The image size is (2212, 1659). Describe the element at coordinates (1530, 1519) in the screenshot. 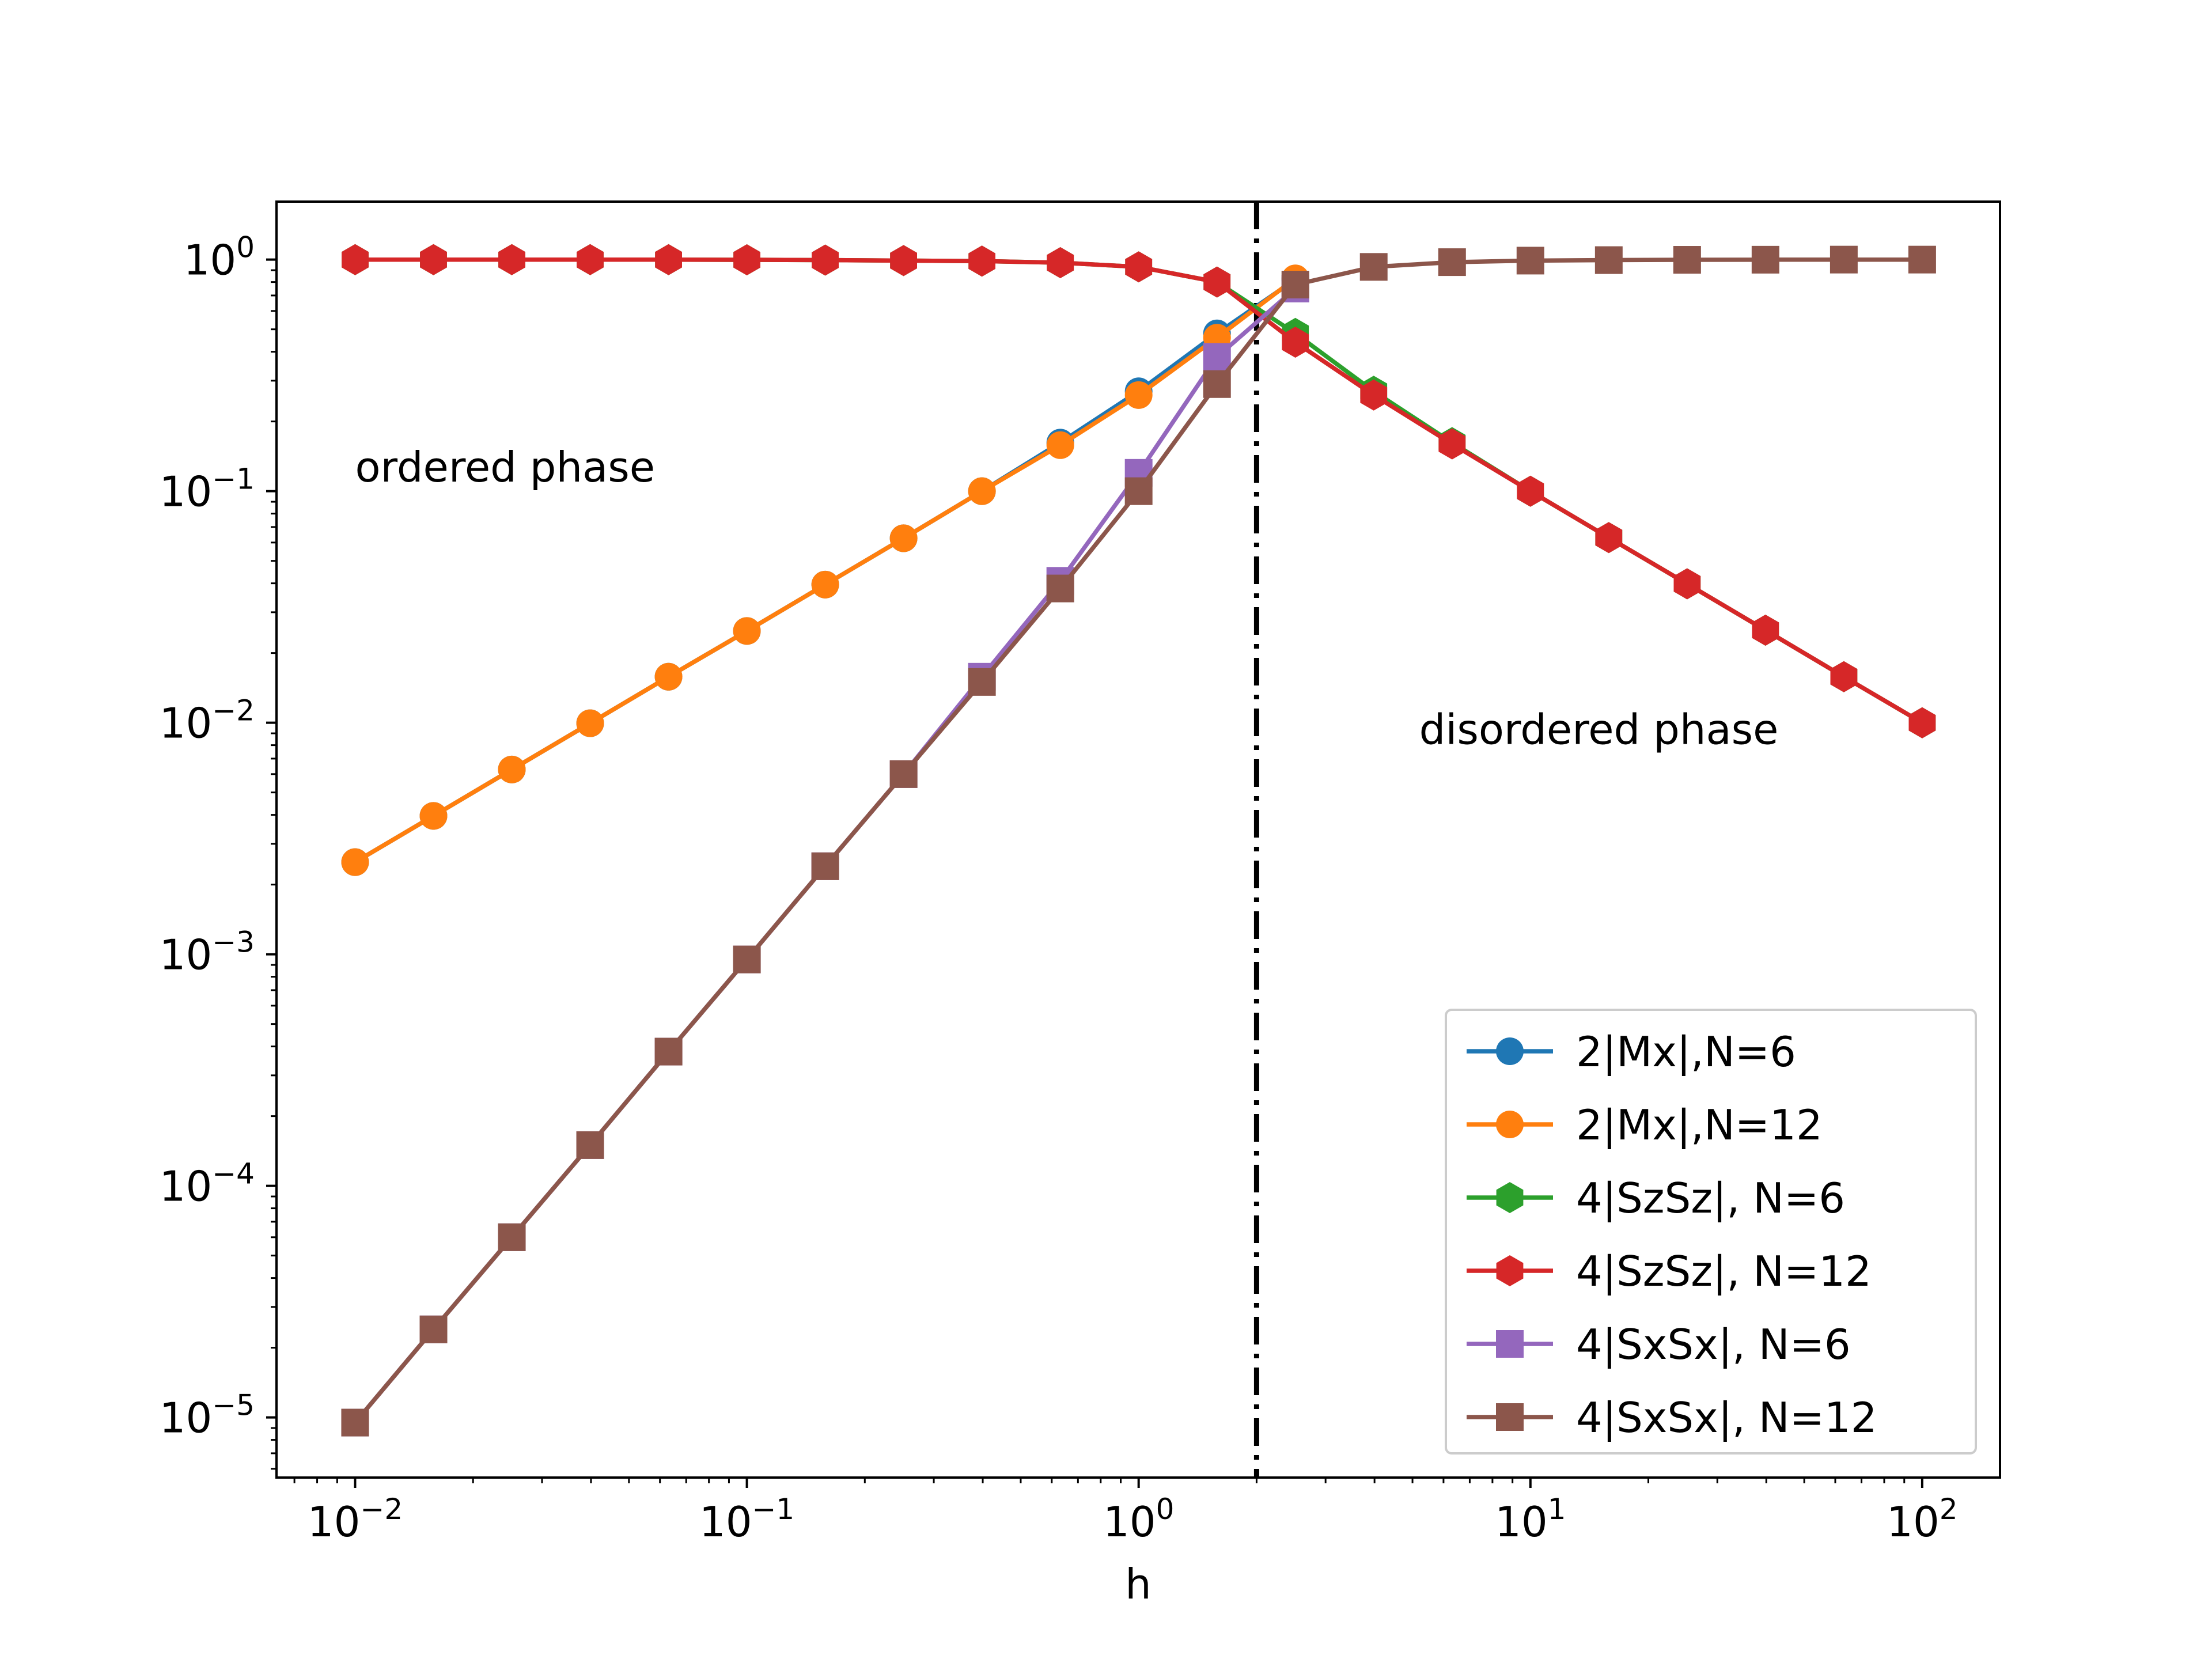

I see `x-tick-label: 10¹` at that location.